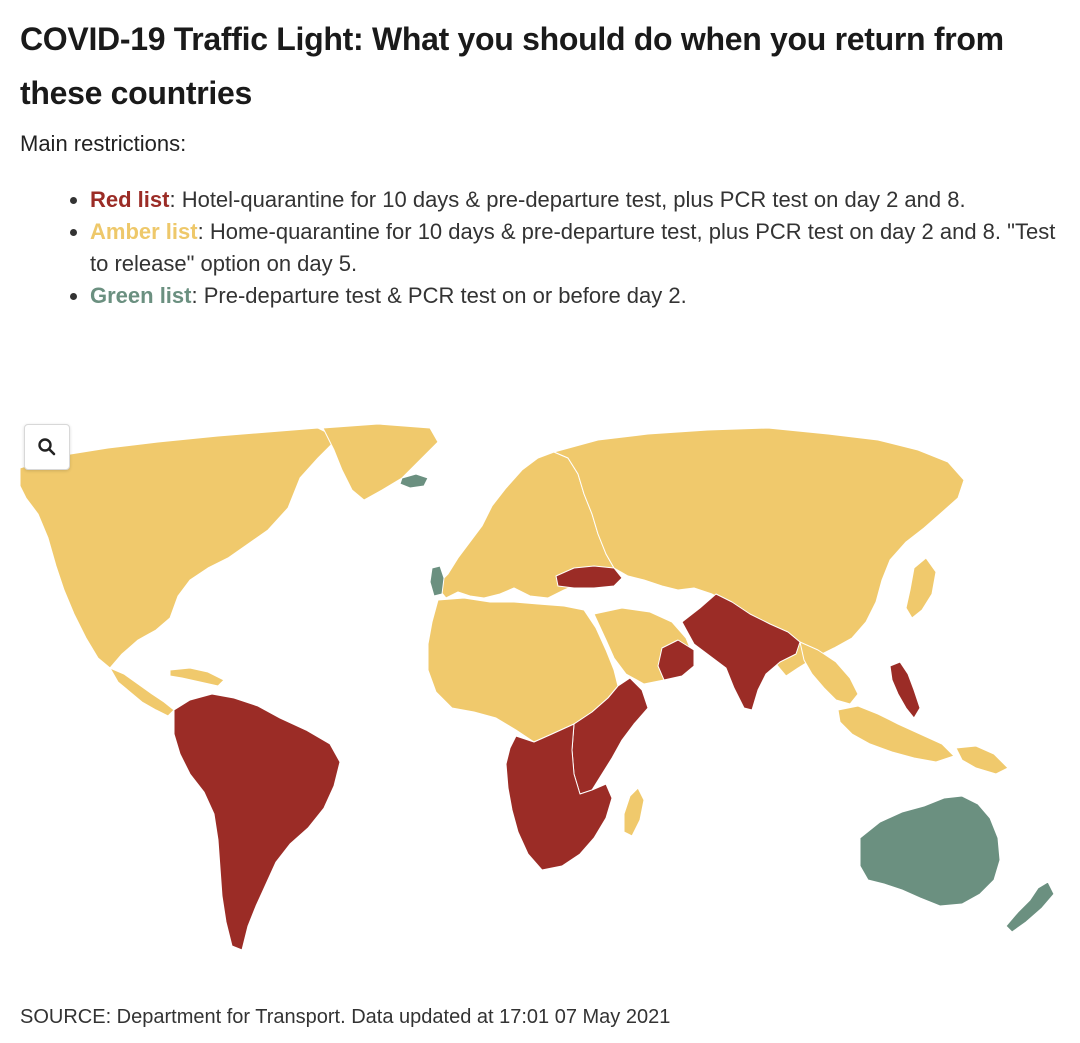 Image resolution: width=1080 pixels, height=1043 pixels. What do you see at coordinates (930, 851) in the screenshot?
I see `region-australia` at bounding box center [930, 851].